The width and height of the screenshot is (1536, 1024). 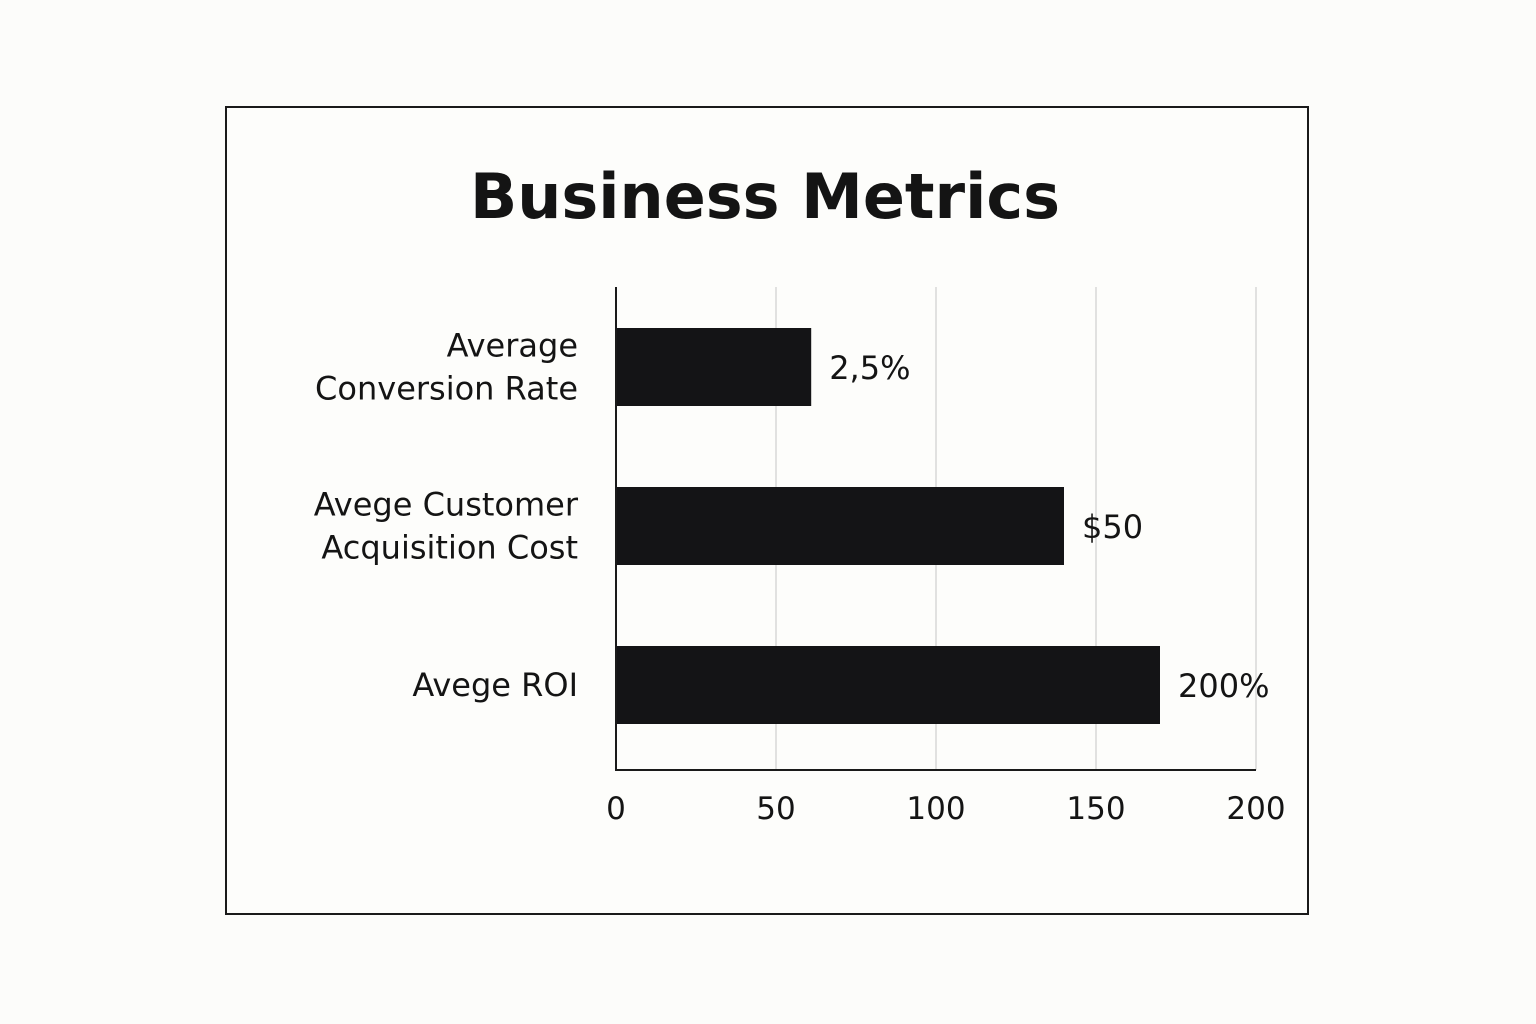 I want to click on category-label-0-line-1: Conversion Rate, so click(x=446, y=389).